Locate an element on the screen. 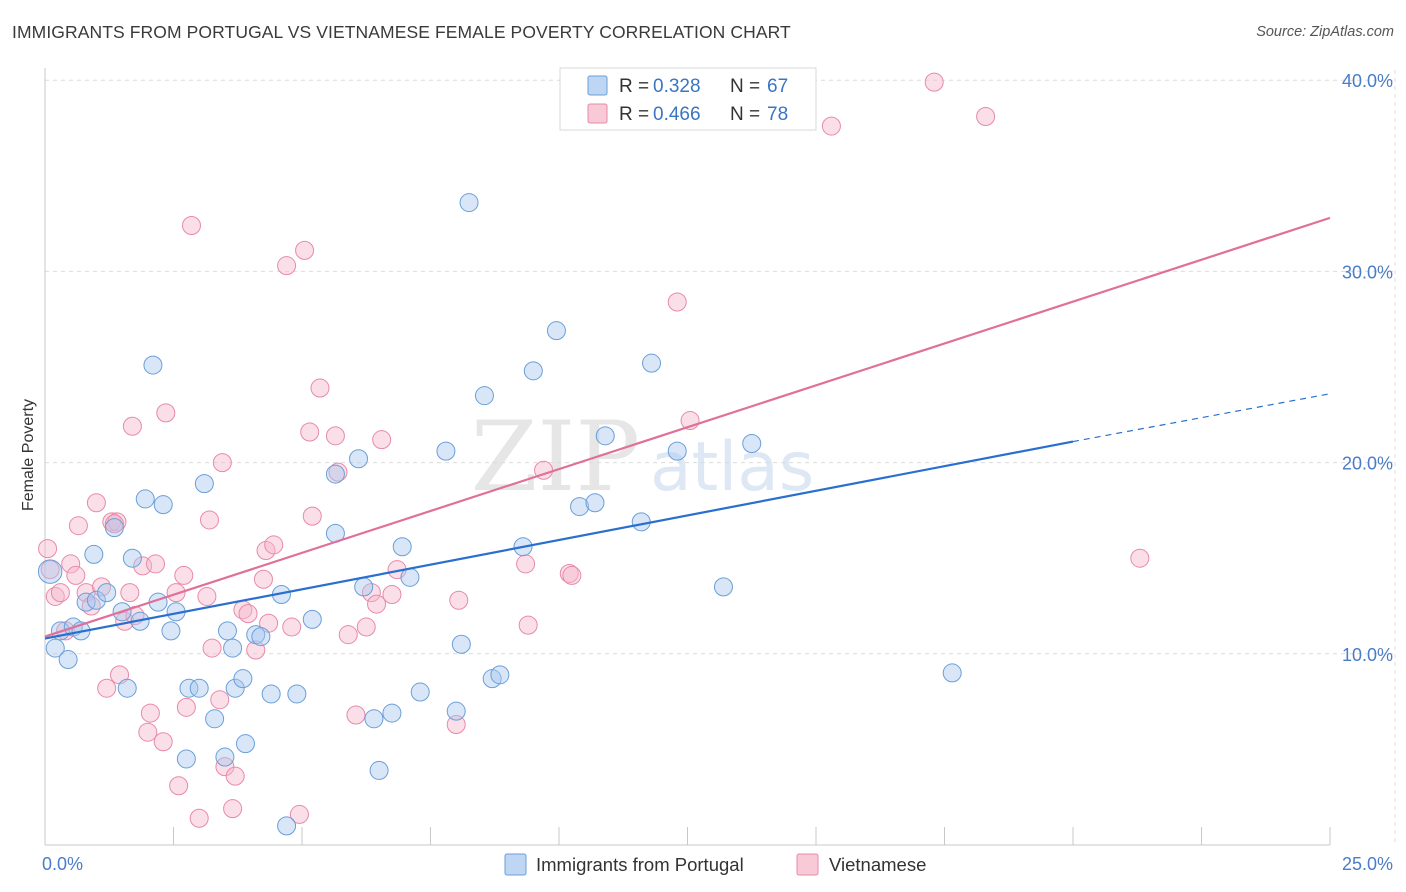 This screenshot has width=1406, height=892. source-credit: Source: ZipAtlas.com is located at coordinates (1325, 32).